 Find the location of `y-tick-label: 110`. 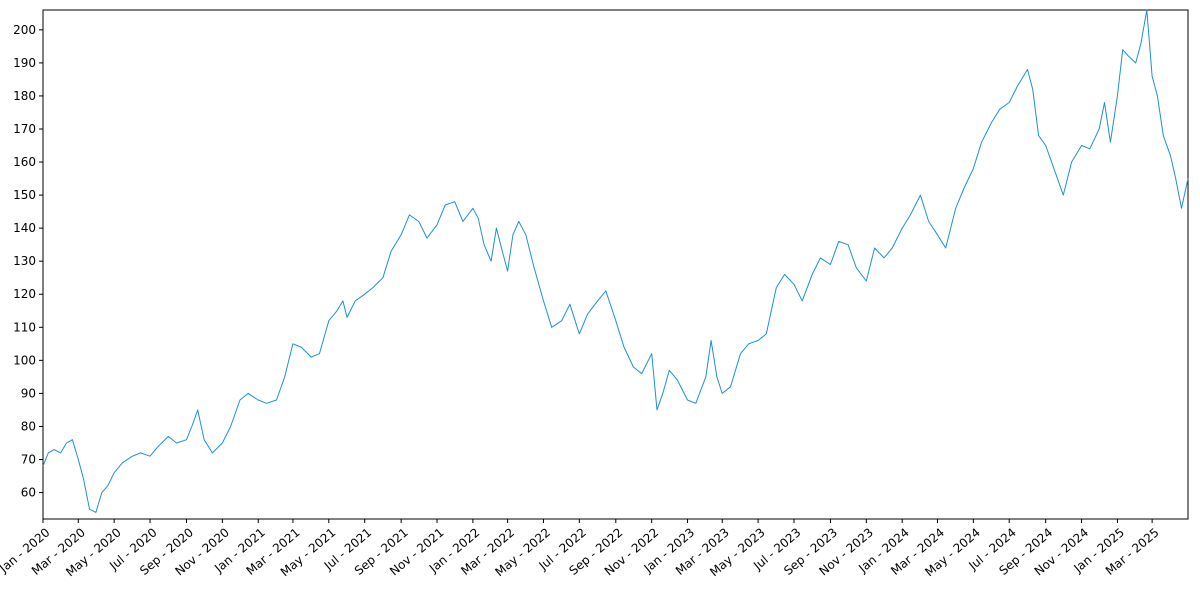

y-tick-label: 110 is located at coordinates (24, 327).